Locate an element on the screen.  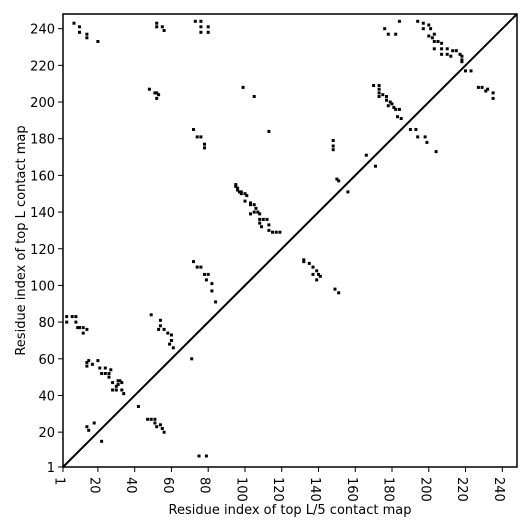
x-tick-label: 120 is located at coordinates (277, 489).